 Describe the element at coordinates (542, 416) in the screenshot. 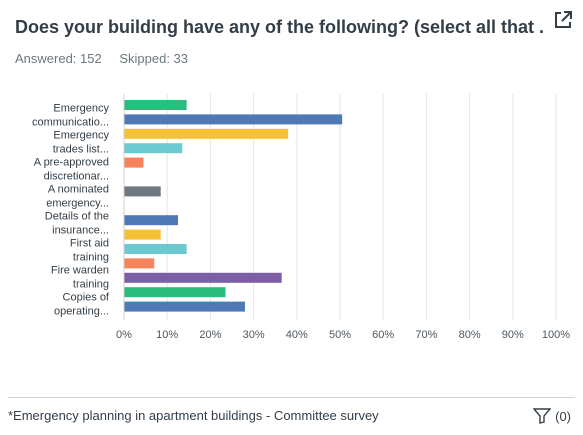

I see `filter-icon` at that location.